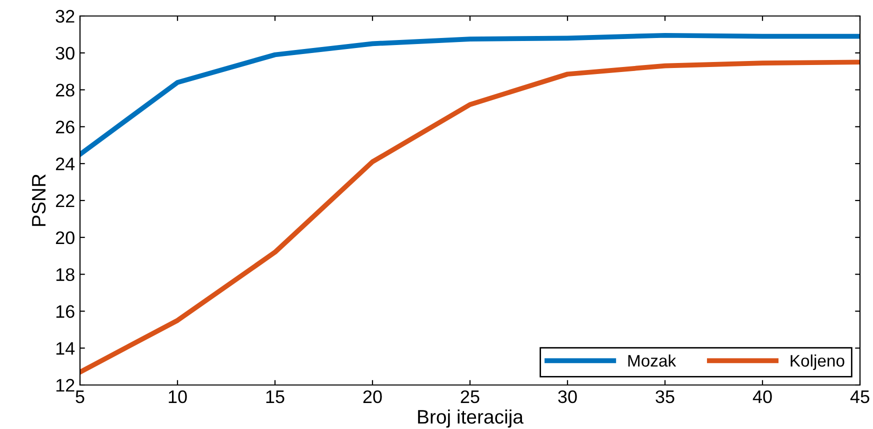 The image size is (873, 429). What do you see at coordinates (817, 362) in the screenshot?
I see `legend-label: Koljeno` at bounding box center [817, 362].